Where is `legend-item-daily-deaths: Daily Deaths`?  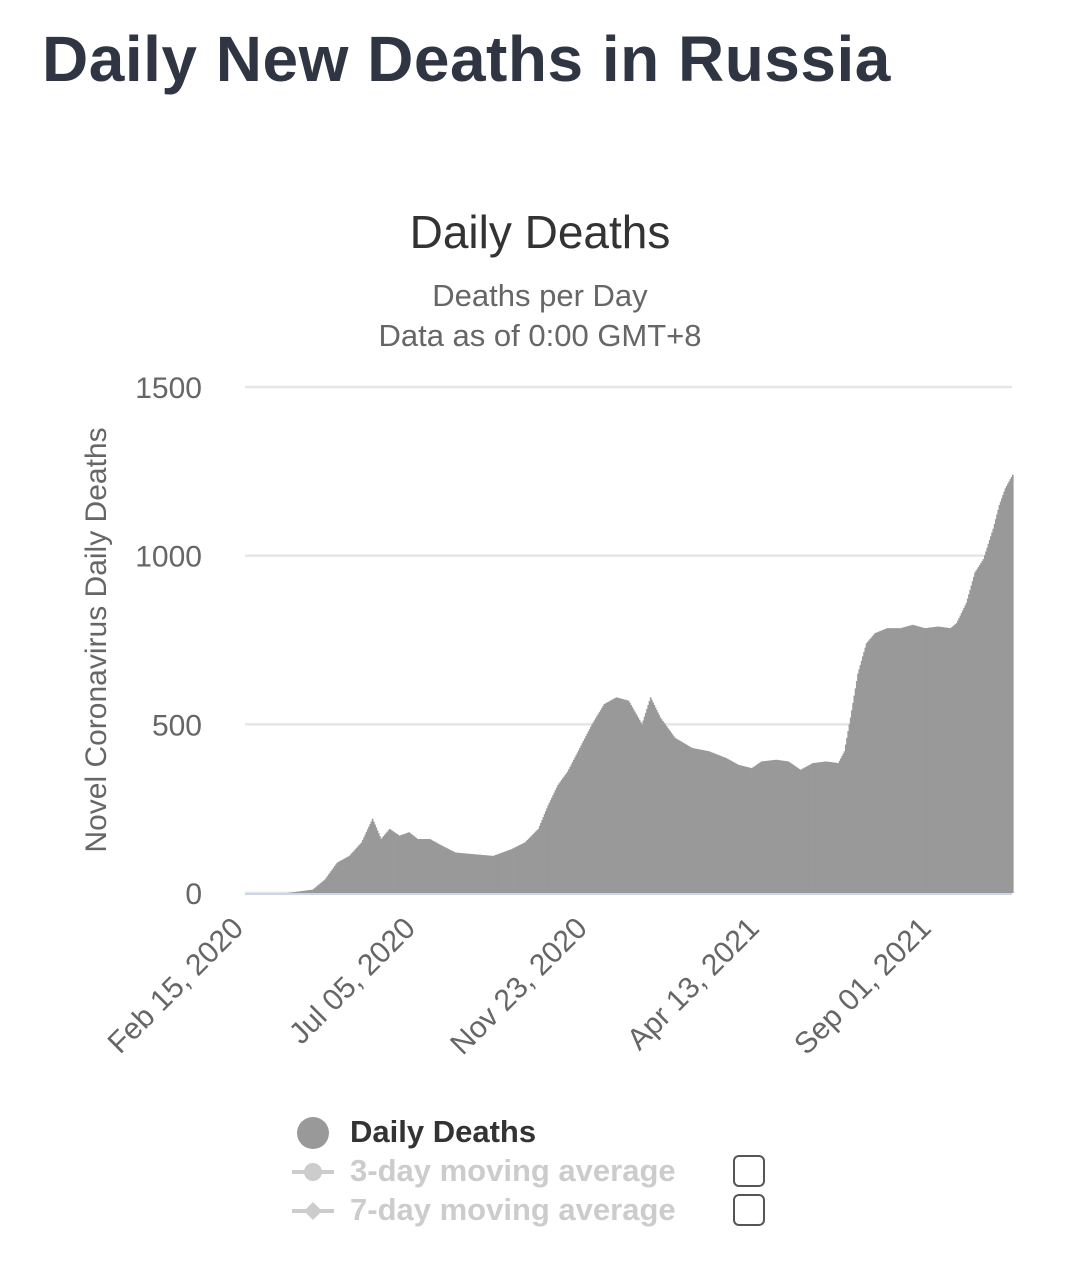 legend-item-daily-deaths: Daily Deaths is located at coordinates (550, 1131).